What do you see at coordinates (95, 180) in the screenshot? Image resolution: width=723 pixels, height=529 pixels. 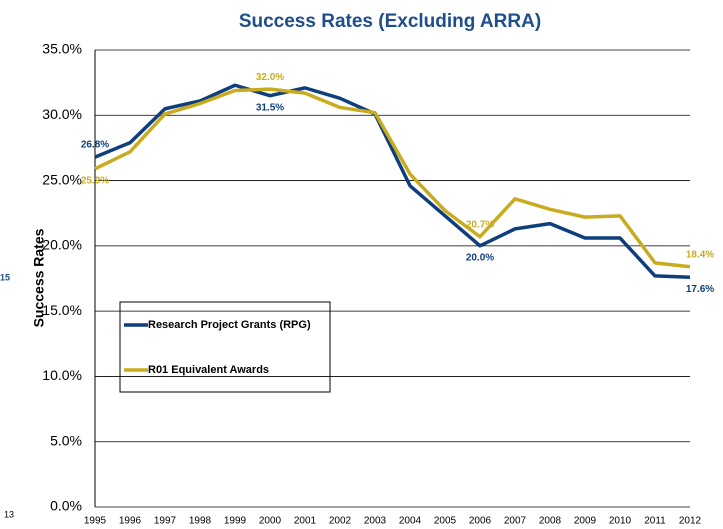 I see `data-label: 25.9%` at bounding box center [95, 180].